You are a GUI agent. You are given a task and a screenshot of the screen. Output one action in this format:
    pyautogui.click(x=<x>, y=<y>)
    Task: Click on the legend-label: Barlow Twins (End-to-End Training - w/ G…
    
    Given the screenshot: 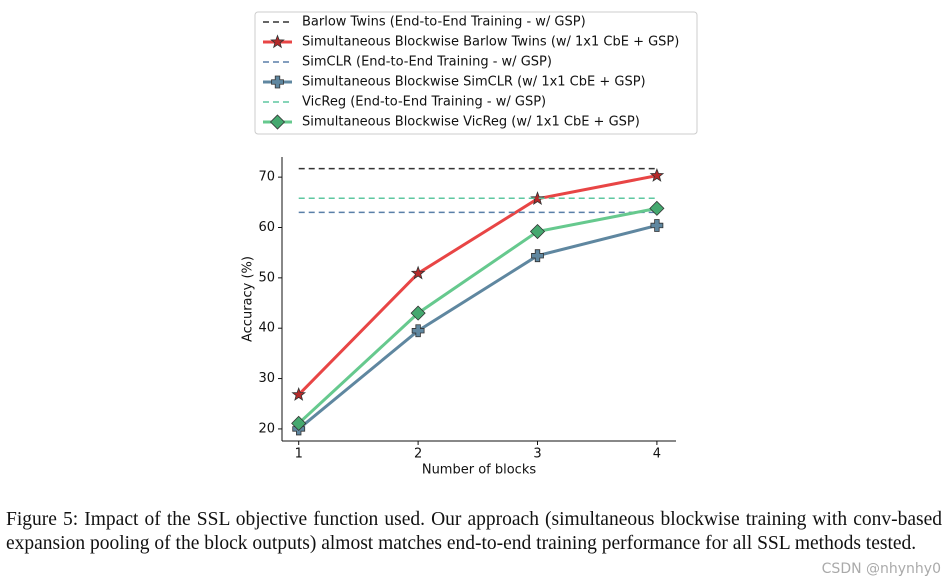 What is the action you would take?
    pyautogui.click(x=444, y=22)
    